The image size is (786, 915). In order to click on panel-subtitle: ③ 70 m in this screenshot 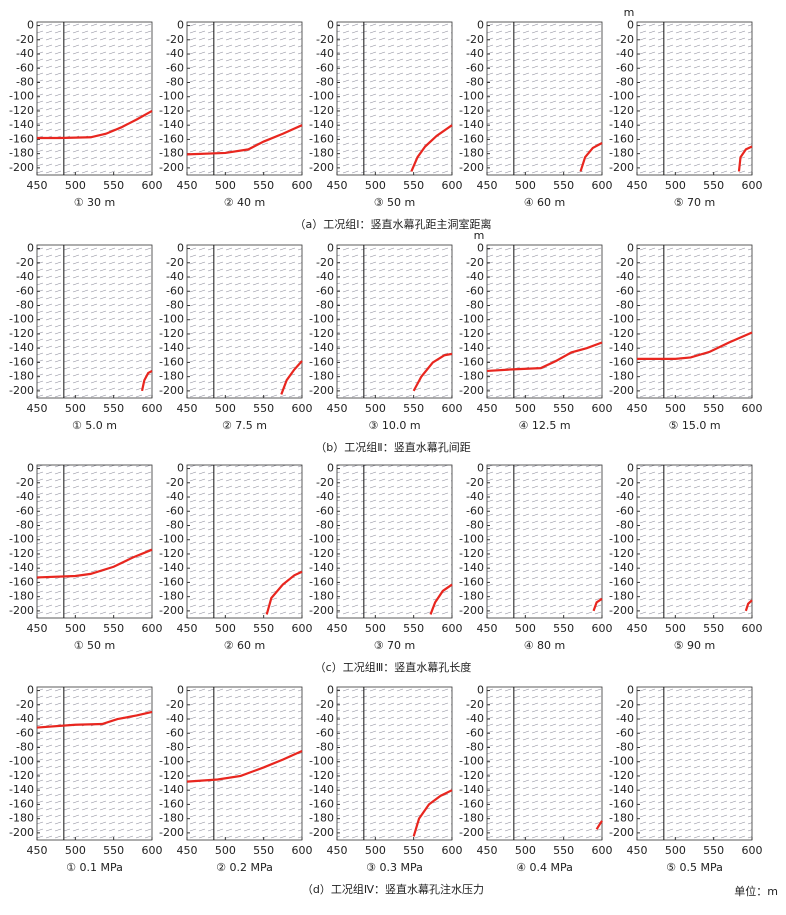, I will do `click(395, 645)`.